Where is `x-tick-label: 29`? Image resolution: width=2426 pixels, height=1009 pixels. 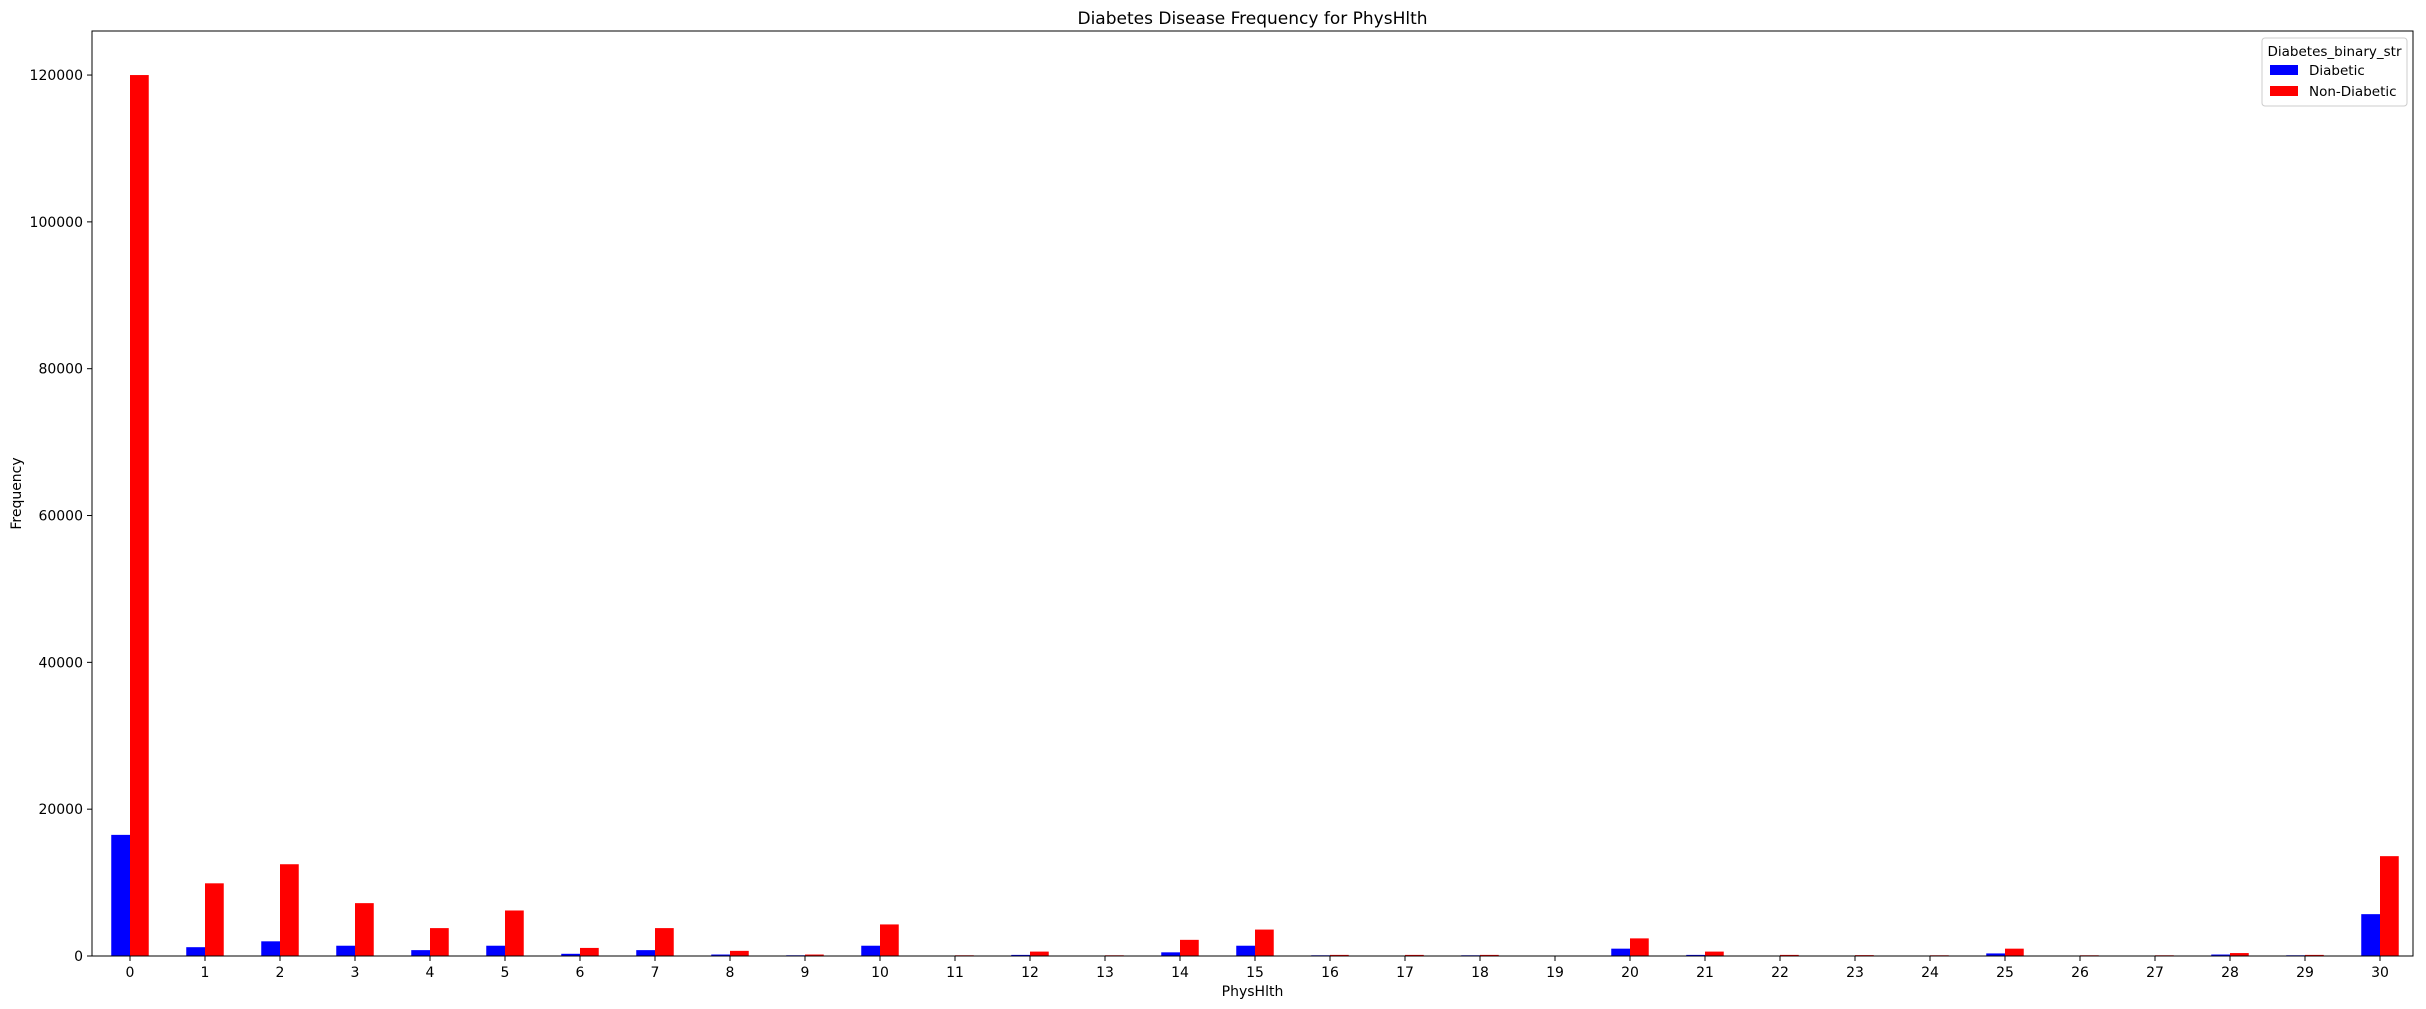 x-tick-label: 29 is located at coordinates (2305, 973).